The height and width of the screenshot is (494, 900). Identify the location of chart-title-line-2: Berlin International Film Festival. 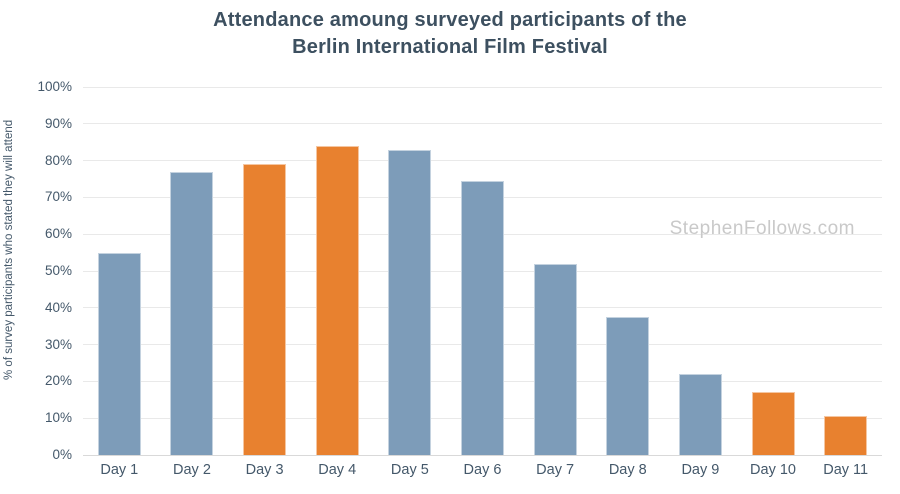
(450, 47).